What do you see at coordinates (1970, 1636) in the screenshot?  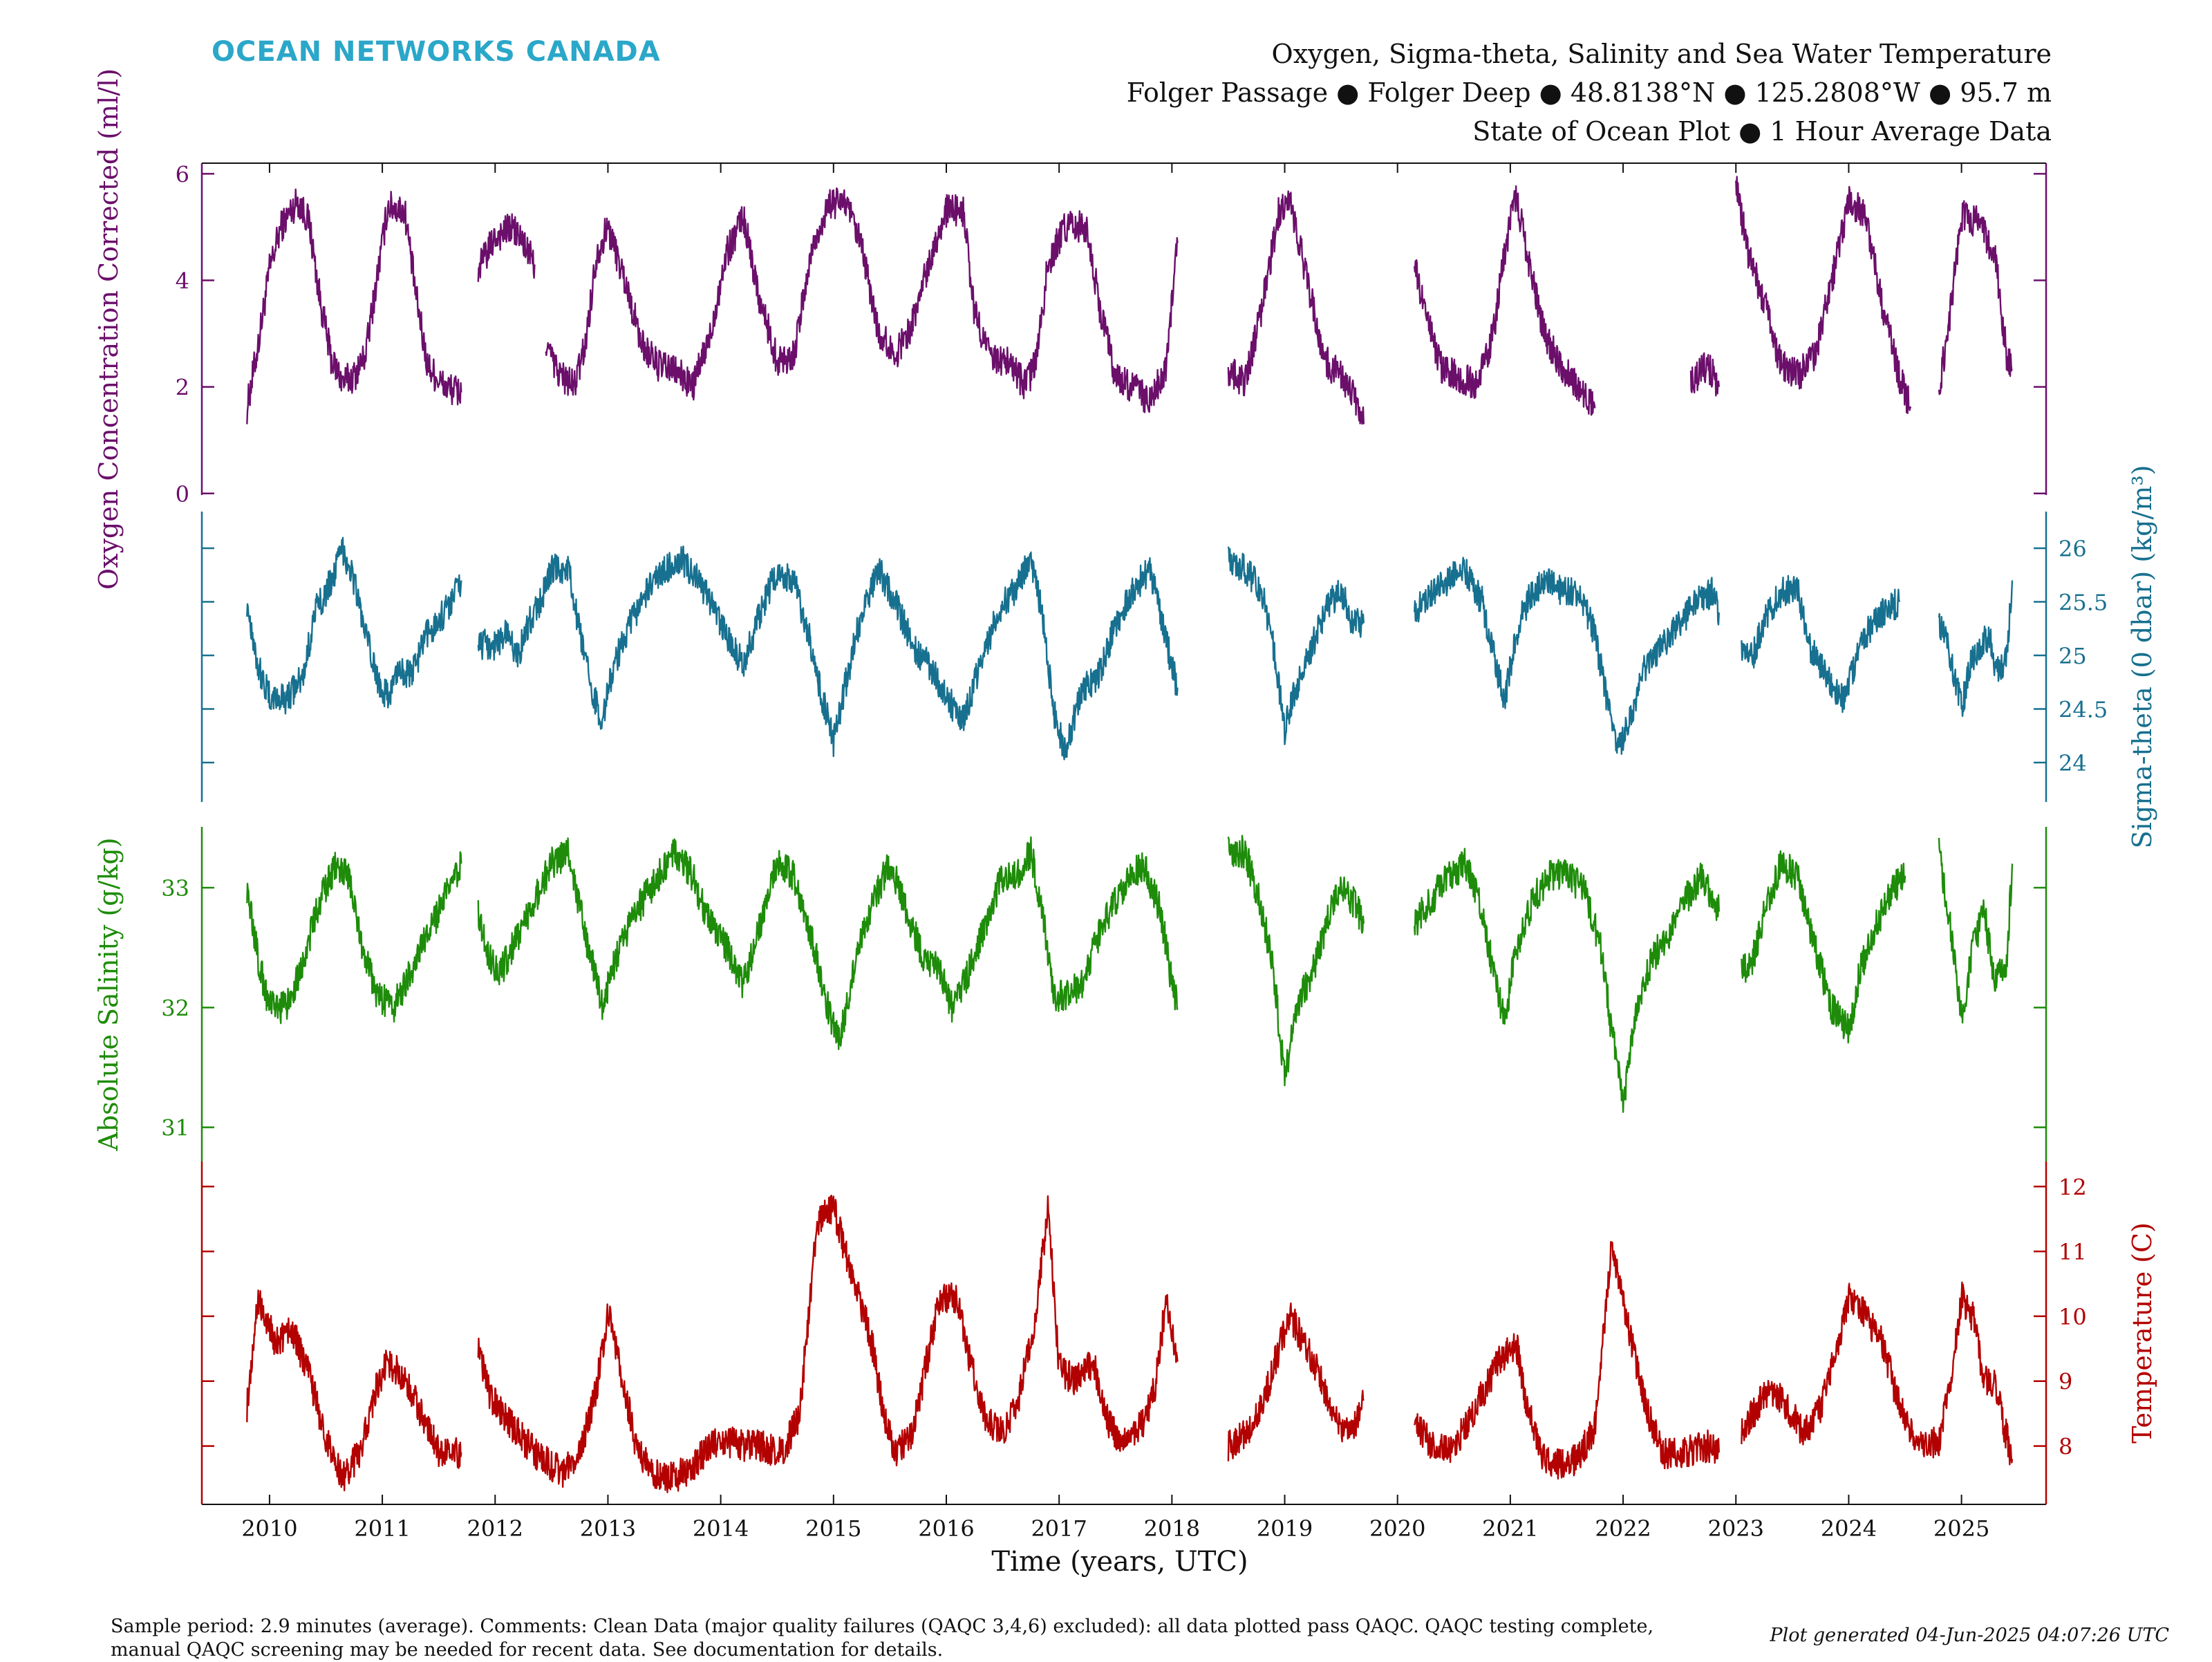 I see `plot-generated-stamp: Plot generated 04-Jun-2025 04:07:26 UTC` at bounding box center [1970, 1636].